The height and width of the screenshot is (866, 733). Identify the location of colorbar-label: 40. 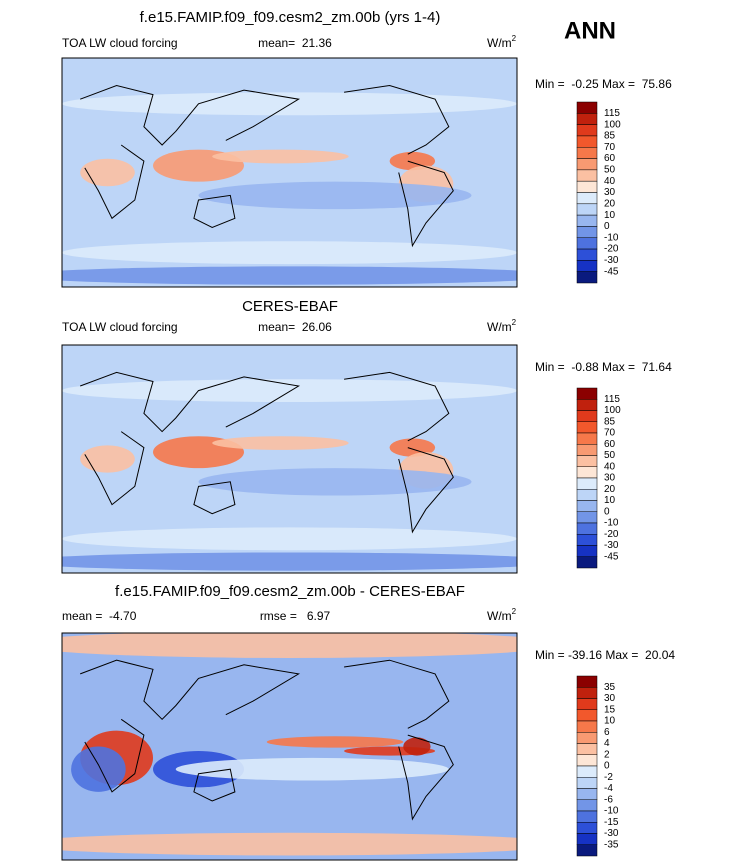
(610, 466).